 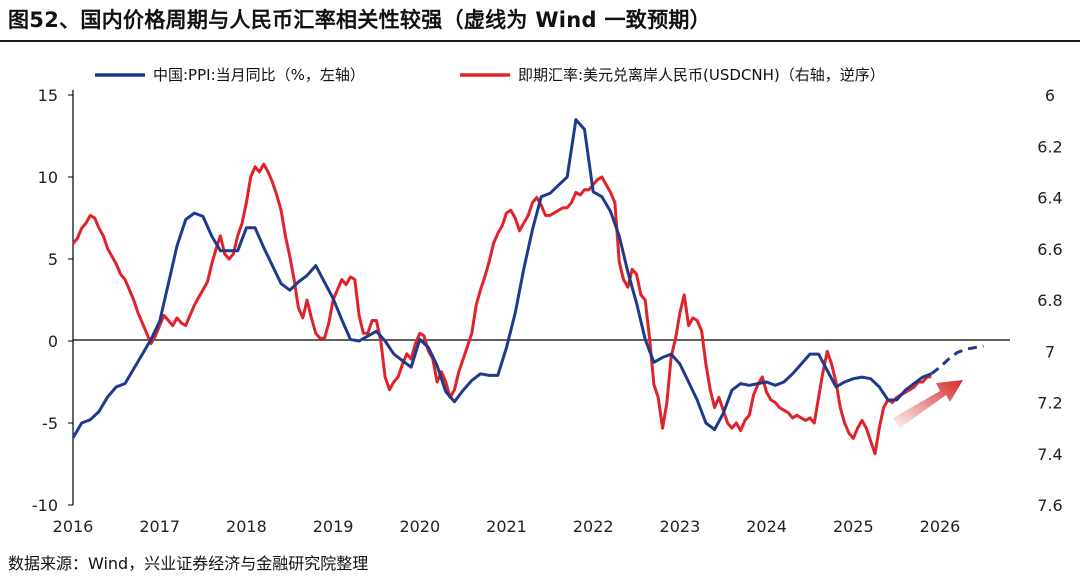 What do you see at coordinates (159, 526) in the screenshot?
I see `x-tick-label: 2017` at bounding box center [159, 526].